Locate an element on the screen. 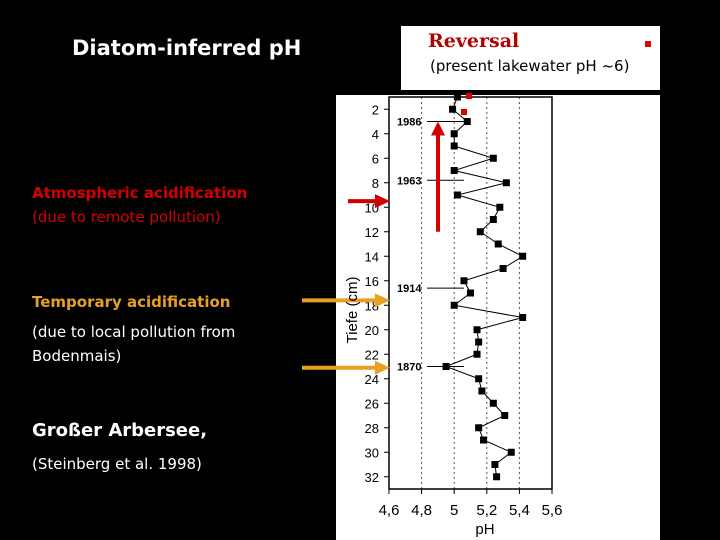 The image size is (720, 540). reversal-arrow-head is located at coordinates (438, 128).